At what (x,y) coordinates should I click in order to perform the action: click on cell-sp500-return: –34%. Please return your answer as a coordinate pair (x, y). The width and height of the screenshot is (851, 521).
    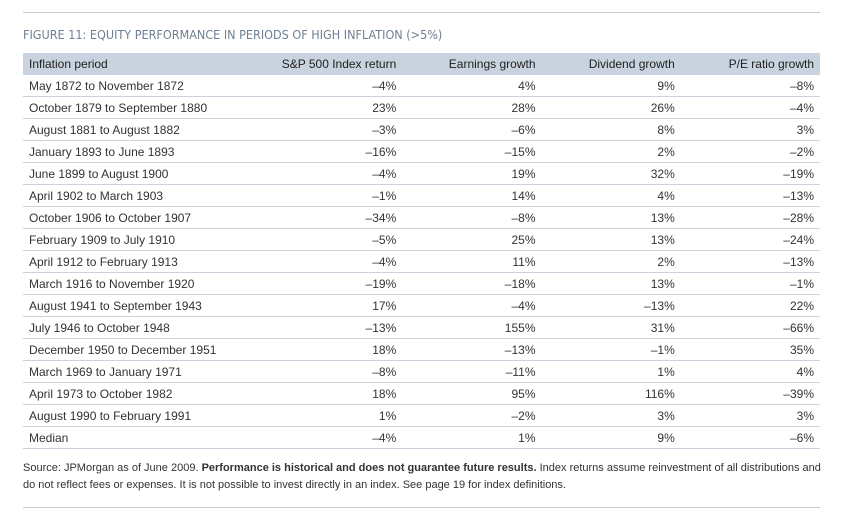
    Looking at the image, I should click on (333, 217).